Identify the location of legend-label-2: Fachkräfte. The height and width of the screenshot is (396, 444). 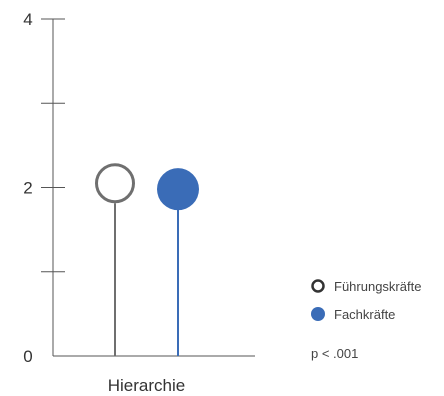
(364, 314).